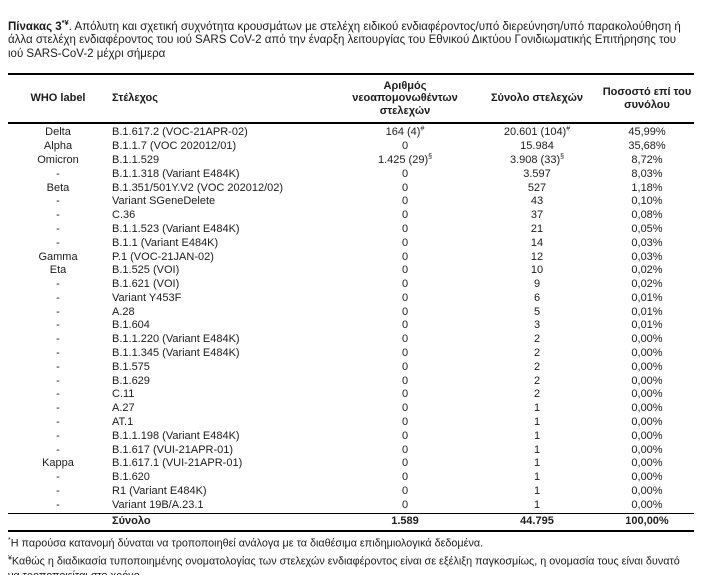 Image resolution: width=702 pixels, height=575 pixels. Describe the element at coordinates (177, 463) in the screenshot. I see `strain-cell: B.1.617.1 (VUI-21APR-01)` at that location.